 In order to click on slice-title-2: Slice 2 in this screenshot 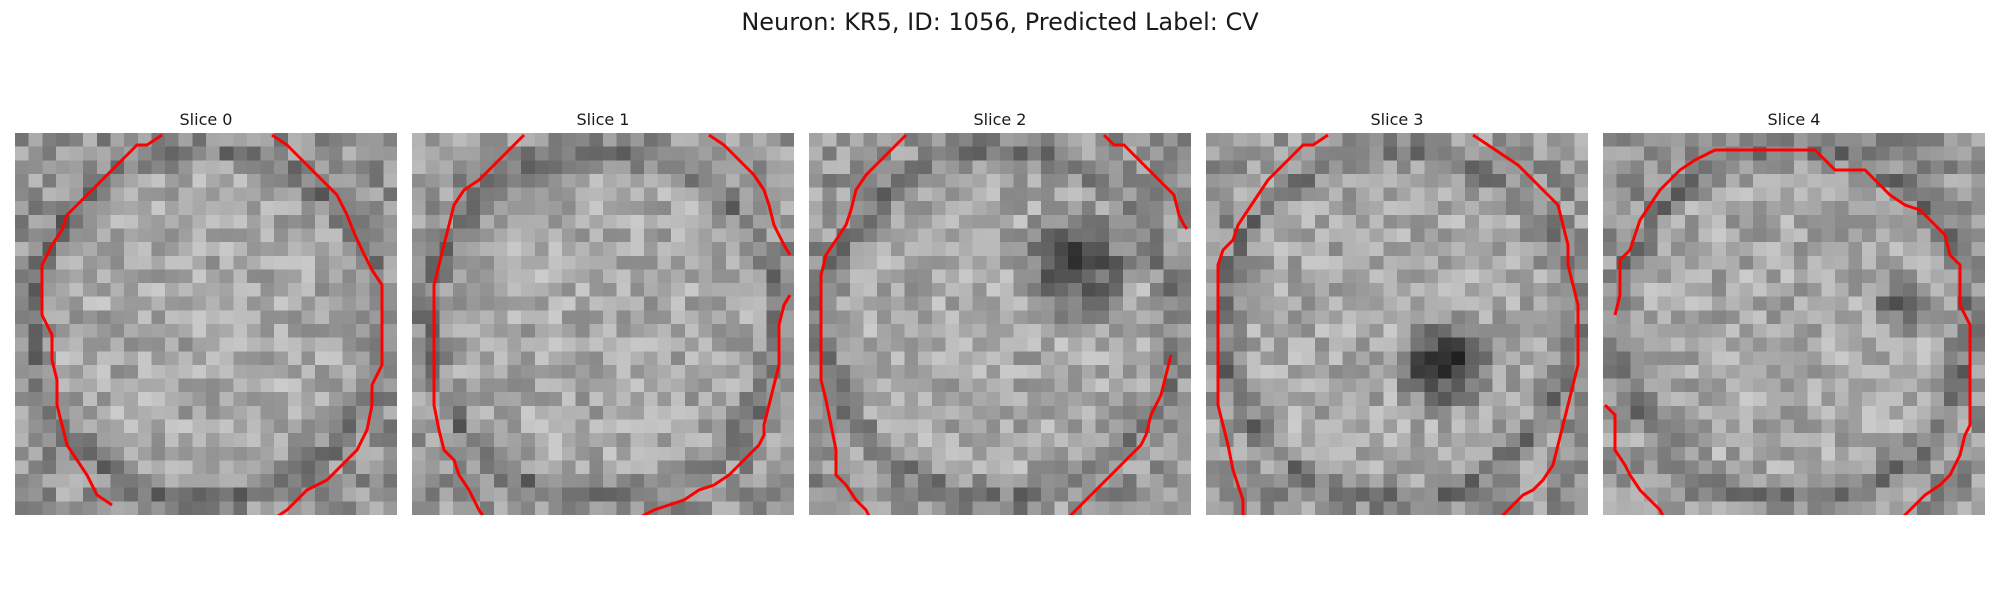, I will do `click(1000, 119)`.